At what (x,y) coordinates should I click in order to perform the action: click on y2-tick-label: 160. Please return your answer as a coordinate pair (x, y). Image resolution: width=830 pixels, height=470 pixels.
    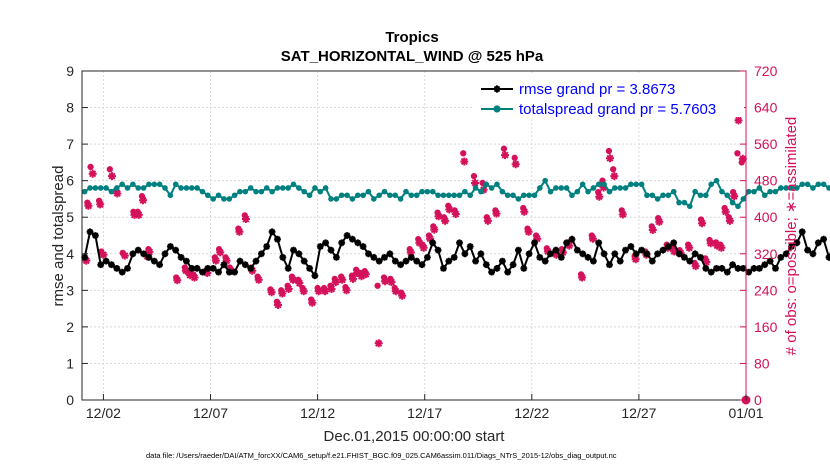
    Looking at the image, I should click on (766, 327).